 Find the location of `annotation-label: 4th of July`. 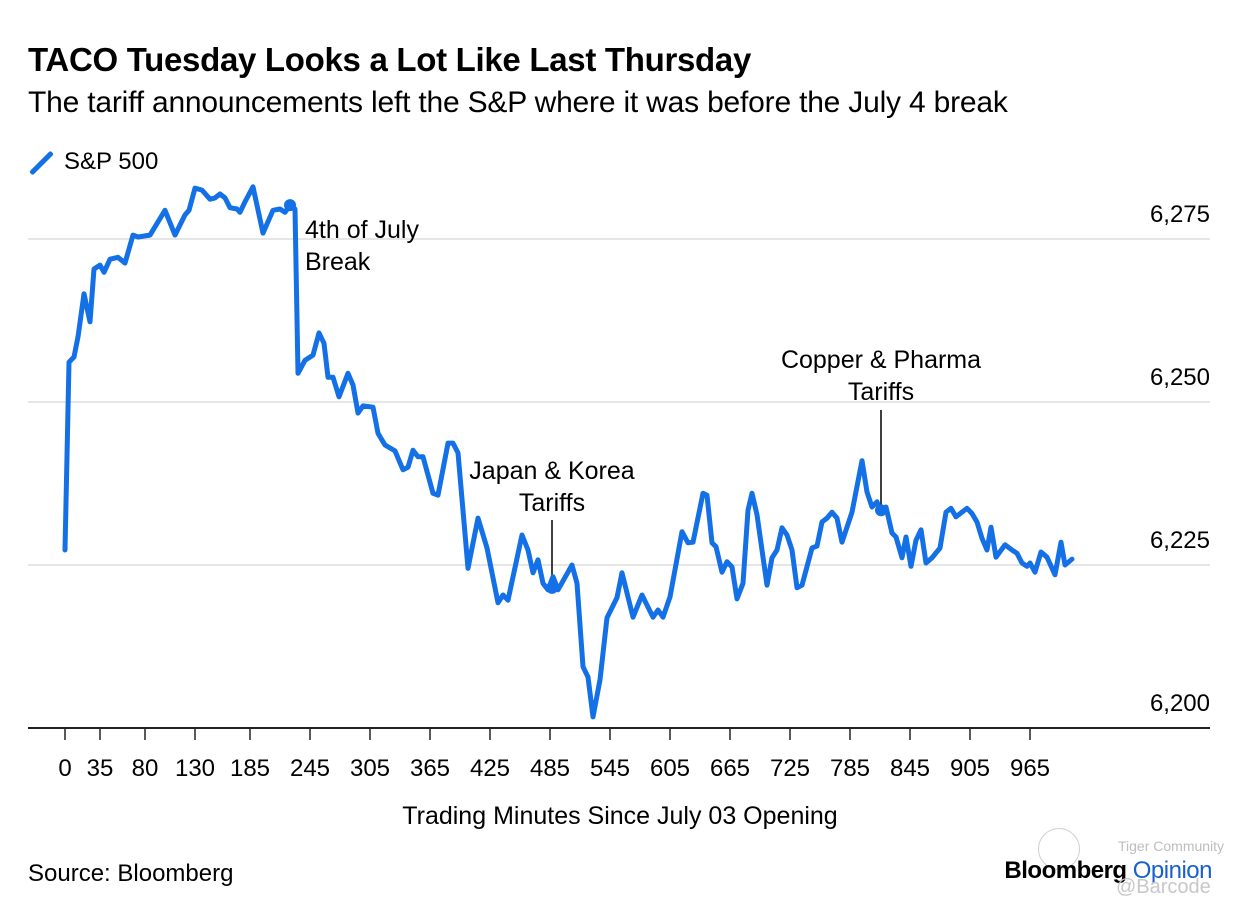

annotation-label: 4th of July is located at coordinates (362, 230).